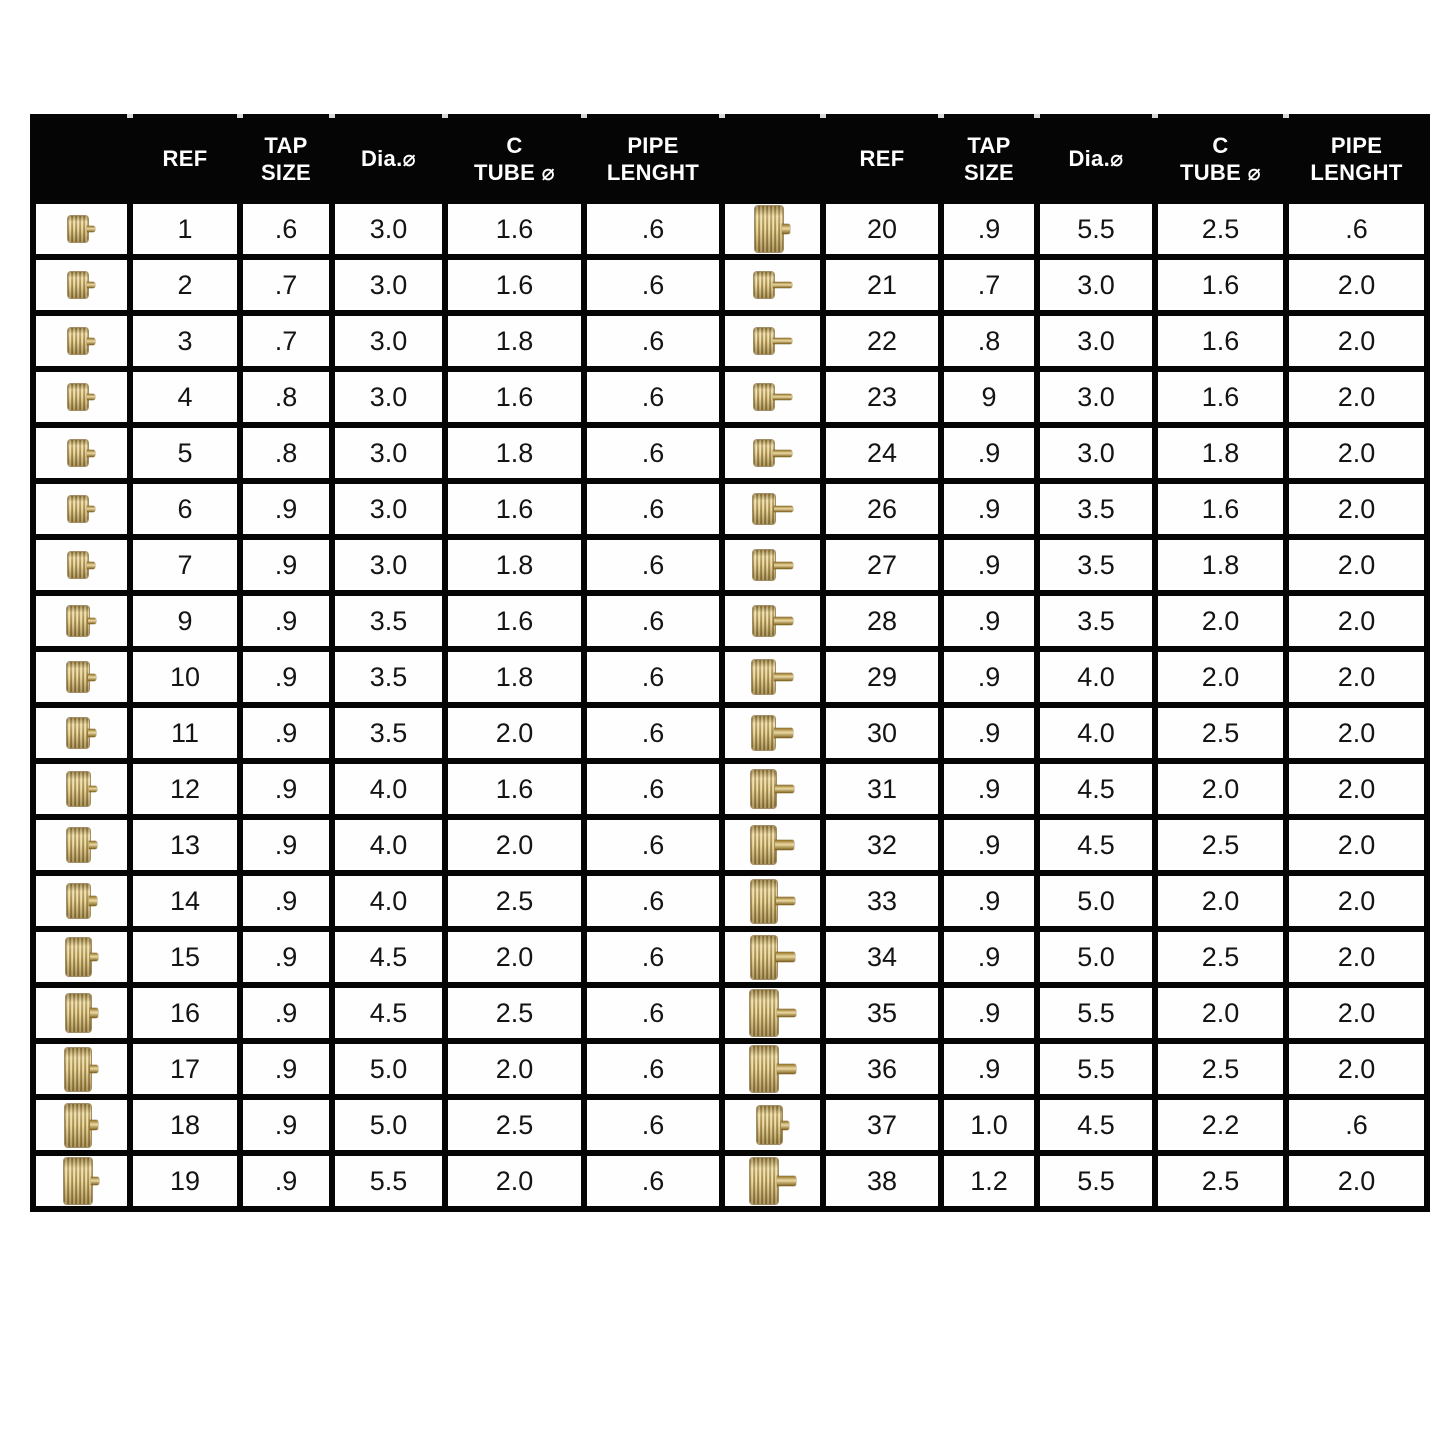  I want to click on cell-ref: 9, so click(185, 621).